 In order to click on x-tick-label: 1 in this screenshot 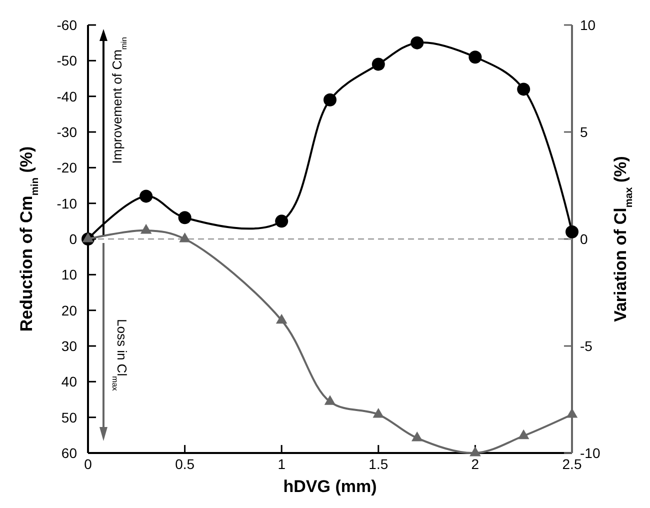, I will do `click(282, 464)`.